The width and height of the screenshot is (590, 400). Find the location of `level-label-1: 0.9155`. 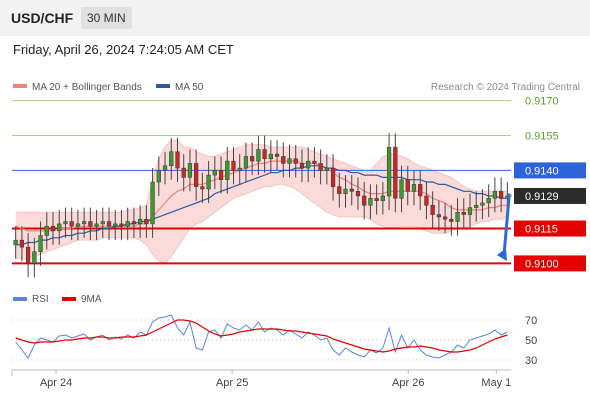

level-label-1: 0.9155 is located at coordinates (542, 137).